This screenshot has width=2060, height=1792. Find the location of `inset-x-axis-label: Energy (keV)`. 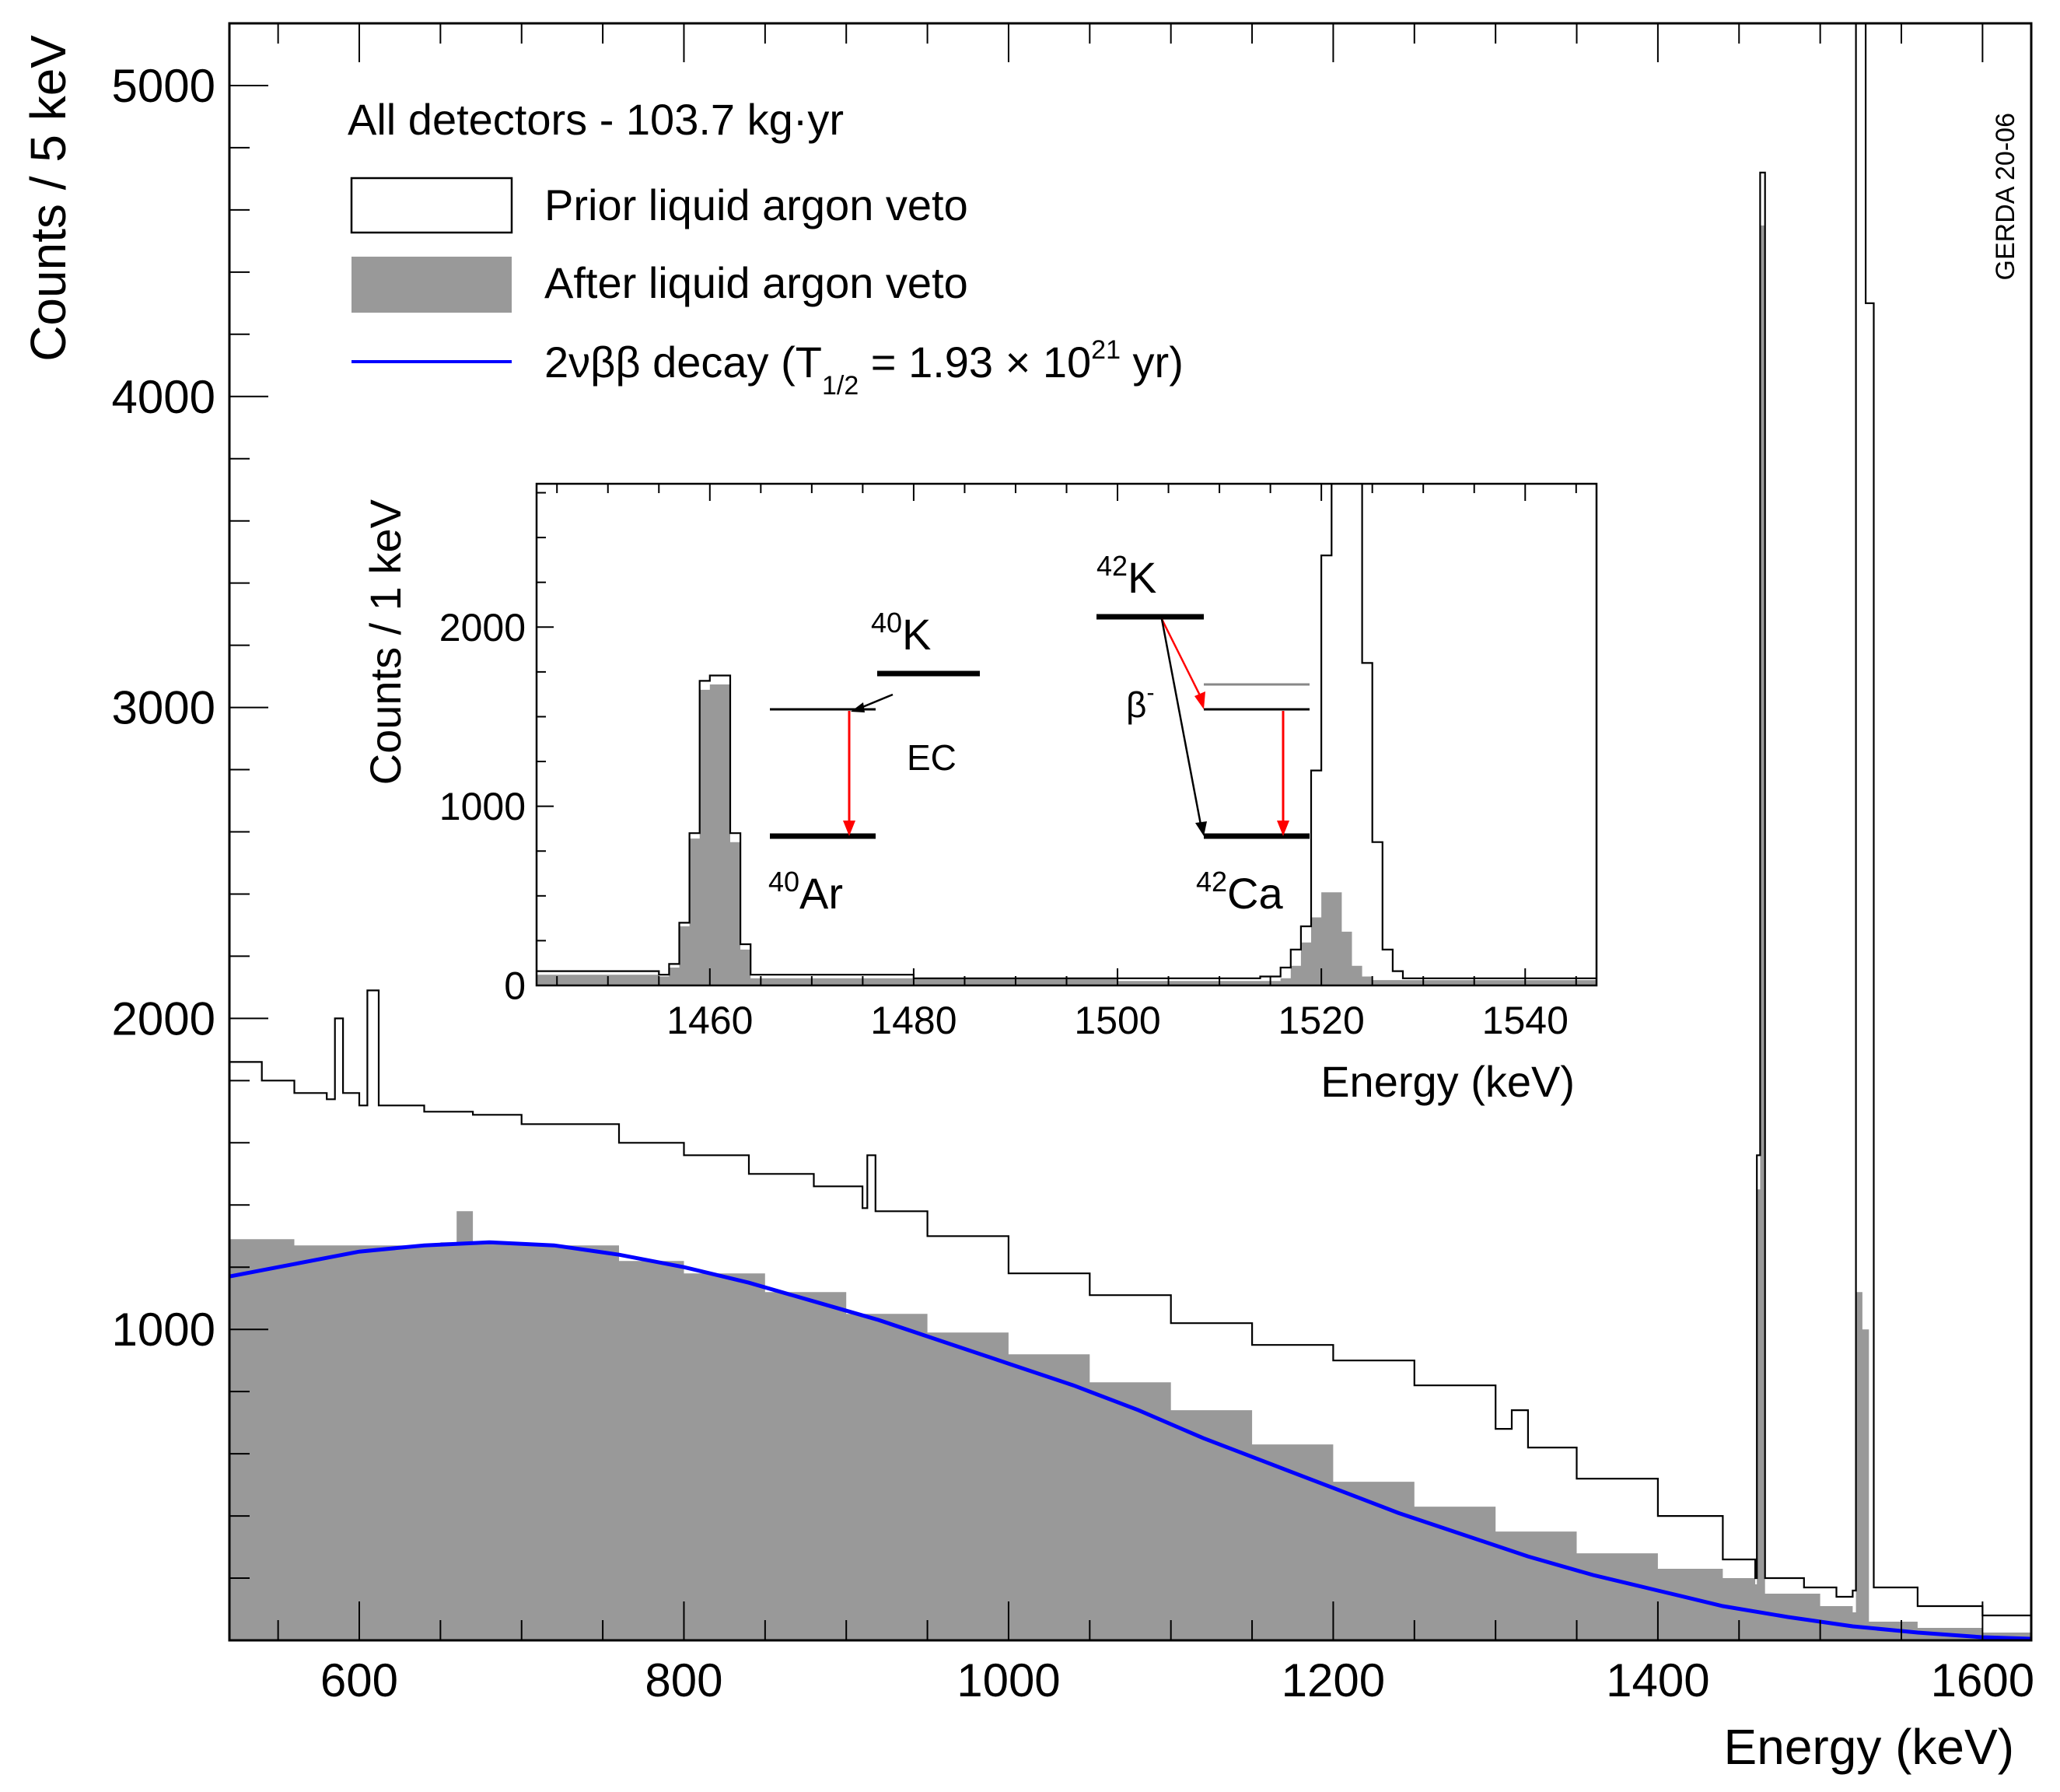

inset-x-axis-label: Energy (keV) is located at coordinates (1447, 1081).